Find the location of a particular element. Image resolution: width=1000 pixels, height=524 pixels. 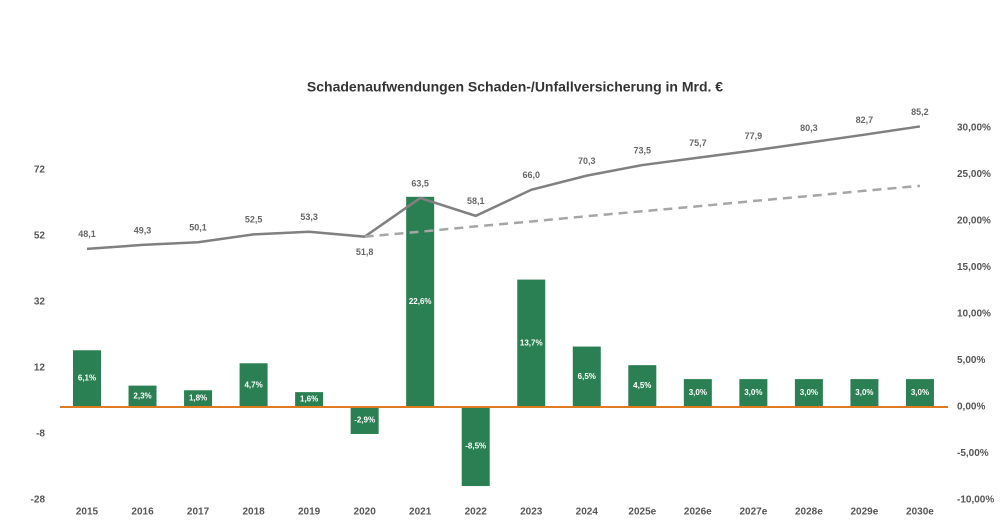

bar-label: -2,9% is located at coordinates (364, 420).